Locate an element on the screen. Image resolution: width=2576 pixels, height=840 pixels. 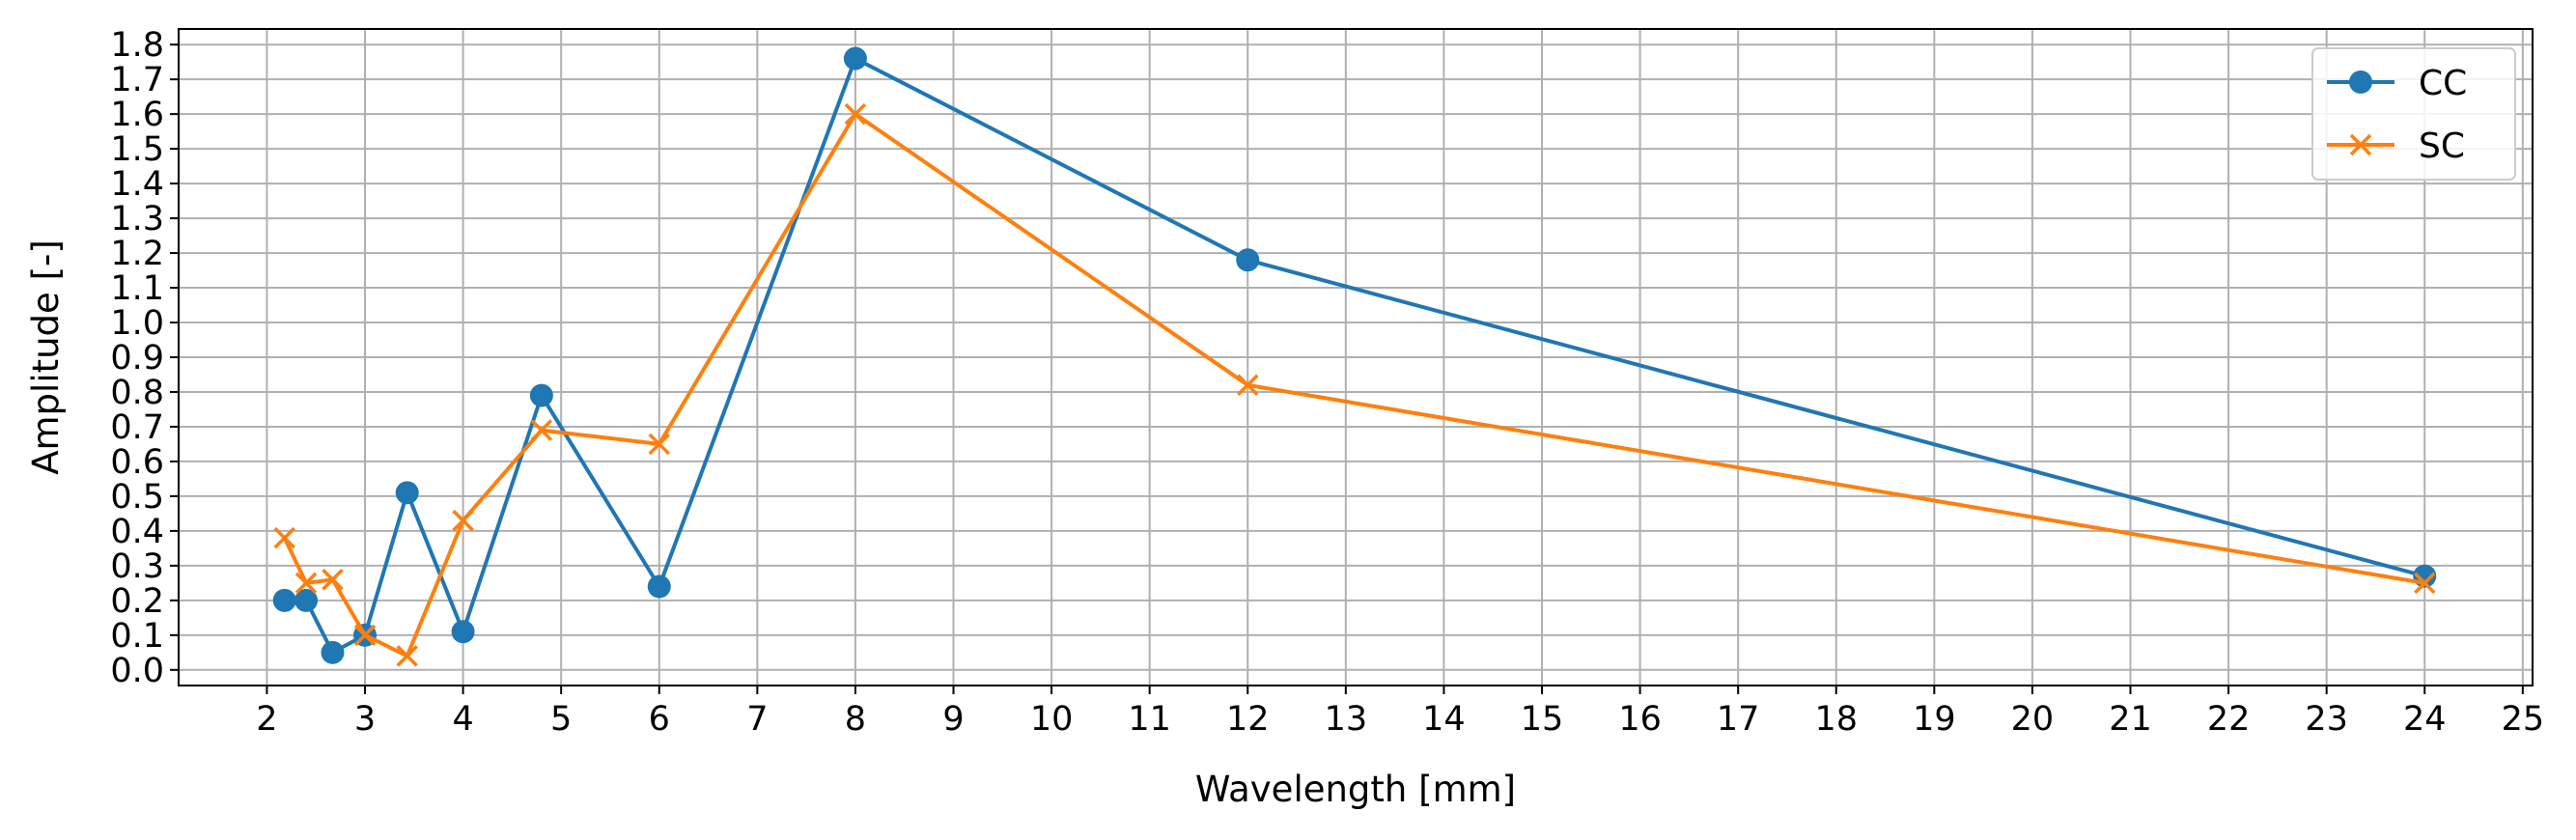
y-tick-label: 1.2 is located at coordinates (137, 254).